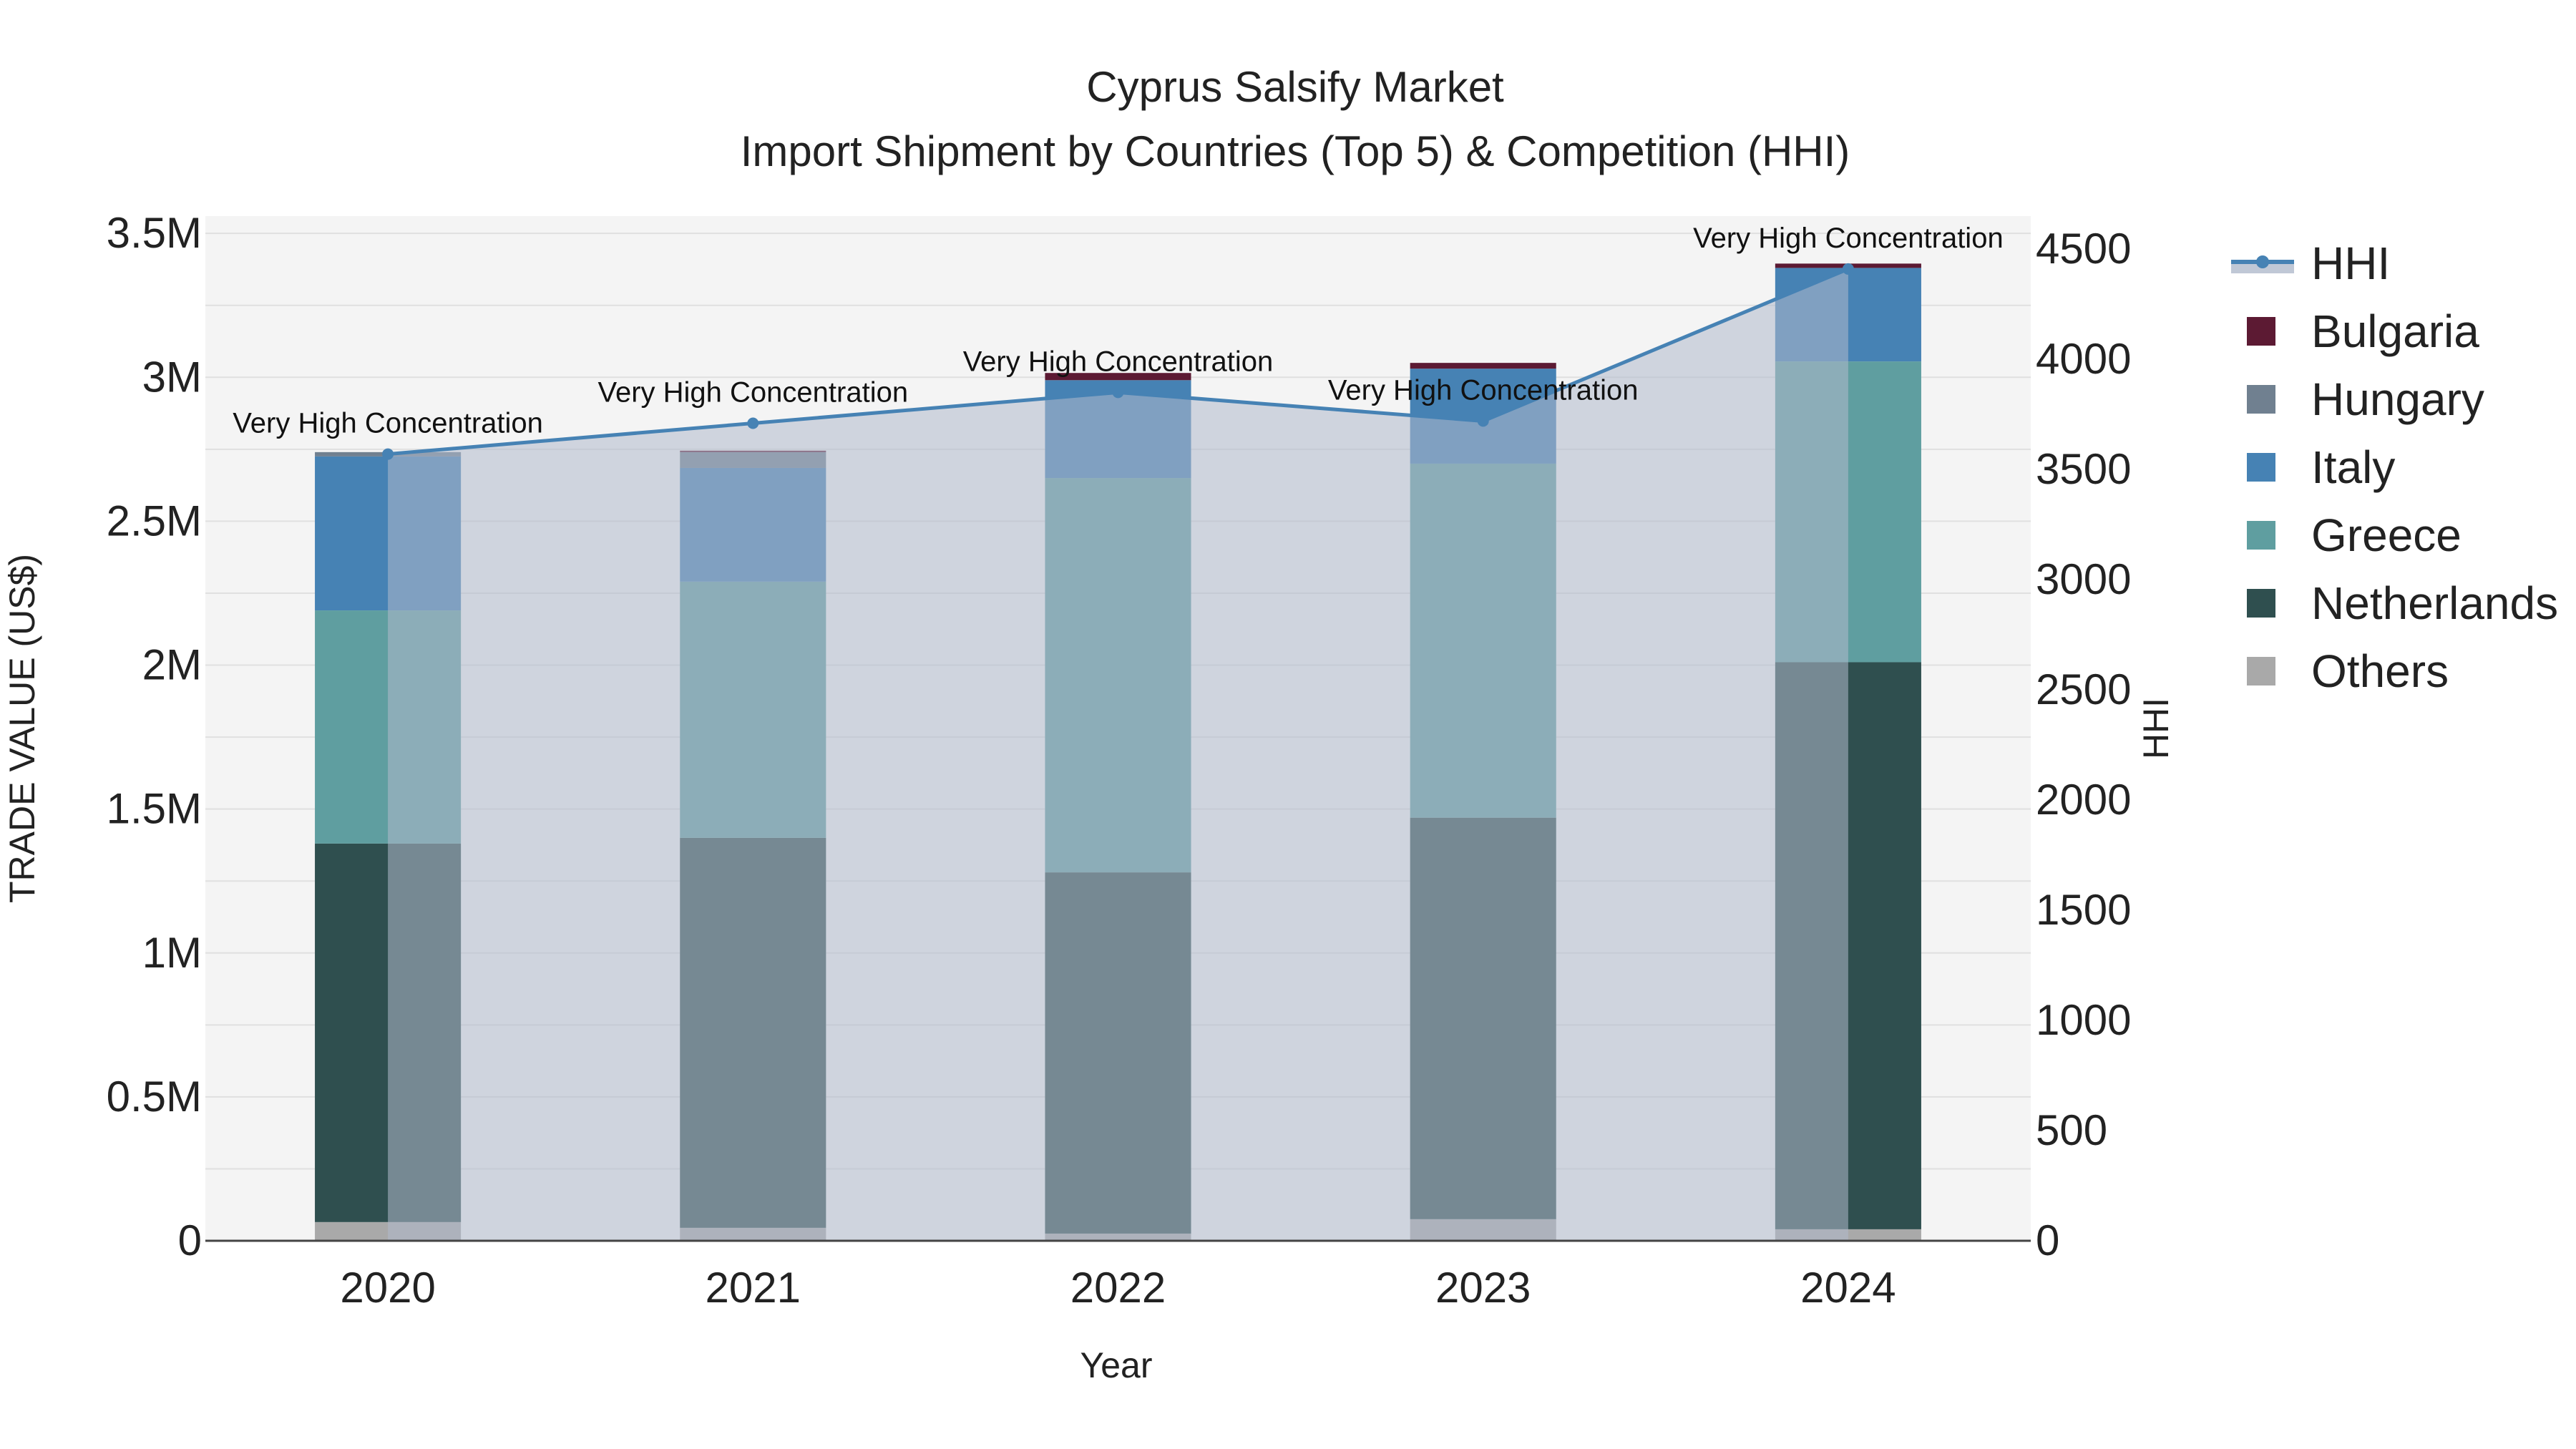 This screenshot has height=1449, width=2576. What do you see at coordinates (388, 454) in the screenshot?
I see `hhi-point-2020` at bounding box center [388, 454].